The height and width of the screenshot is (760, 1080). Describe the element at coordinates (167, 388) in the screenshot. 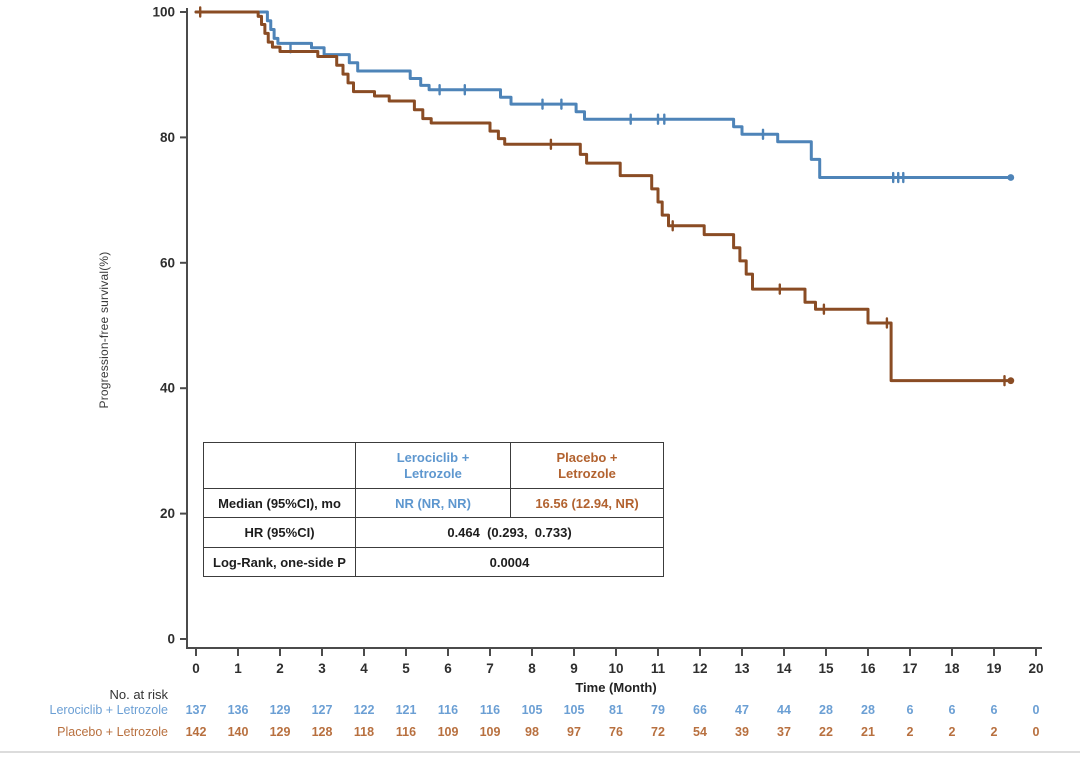

I see `y-tick-label: 40` at that location.